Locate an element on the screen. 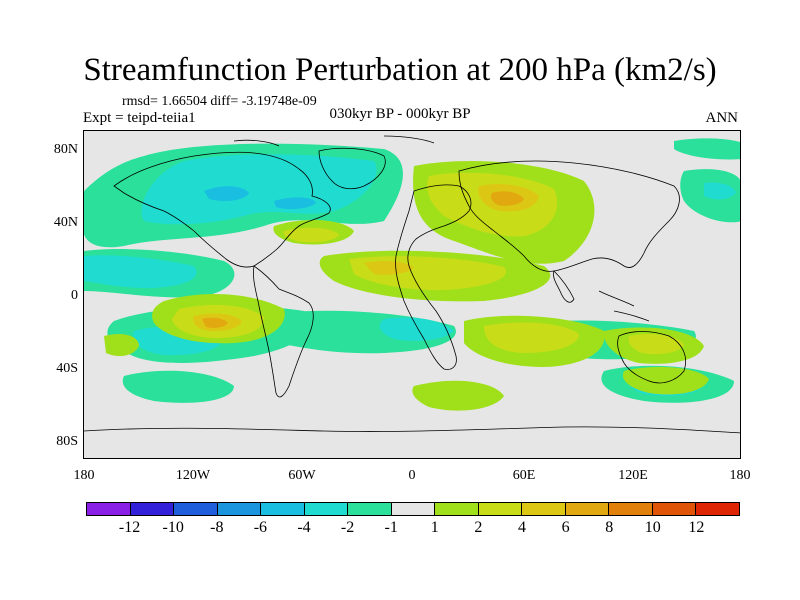 The height and width of the screenshot is (600, 800). lon-tick-180e: 180 is located at coordinates (740, 475).